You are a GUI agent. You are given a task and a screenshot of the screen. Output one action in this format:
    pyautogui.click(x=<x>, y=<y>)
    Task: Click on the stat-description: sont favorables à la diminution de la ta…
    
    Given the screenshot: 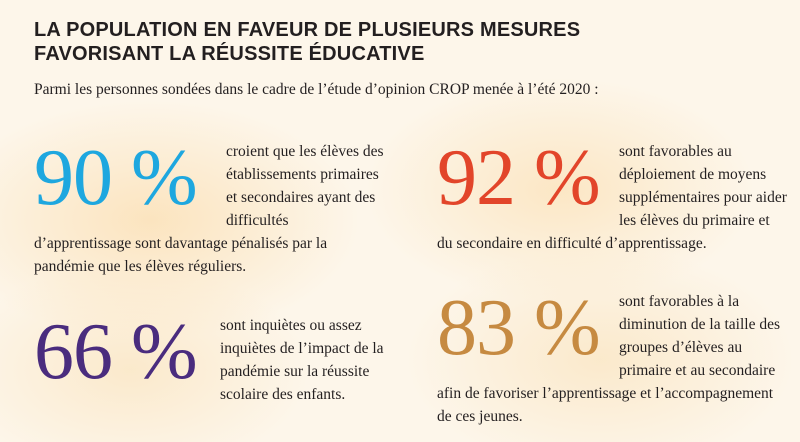 What is the action you would take?
    pyautogui.click(x=608, y=359)
    